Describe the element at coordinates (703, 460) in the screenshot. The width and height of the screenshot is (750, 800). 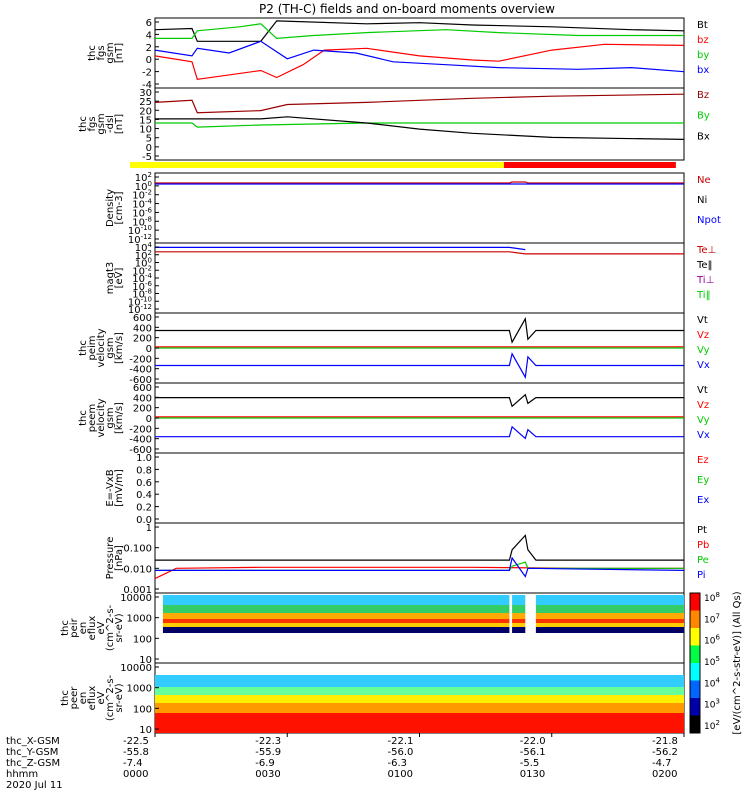
I see `legend-efield-0: Ez` at that location.